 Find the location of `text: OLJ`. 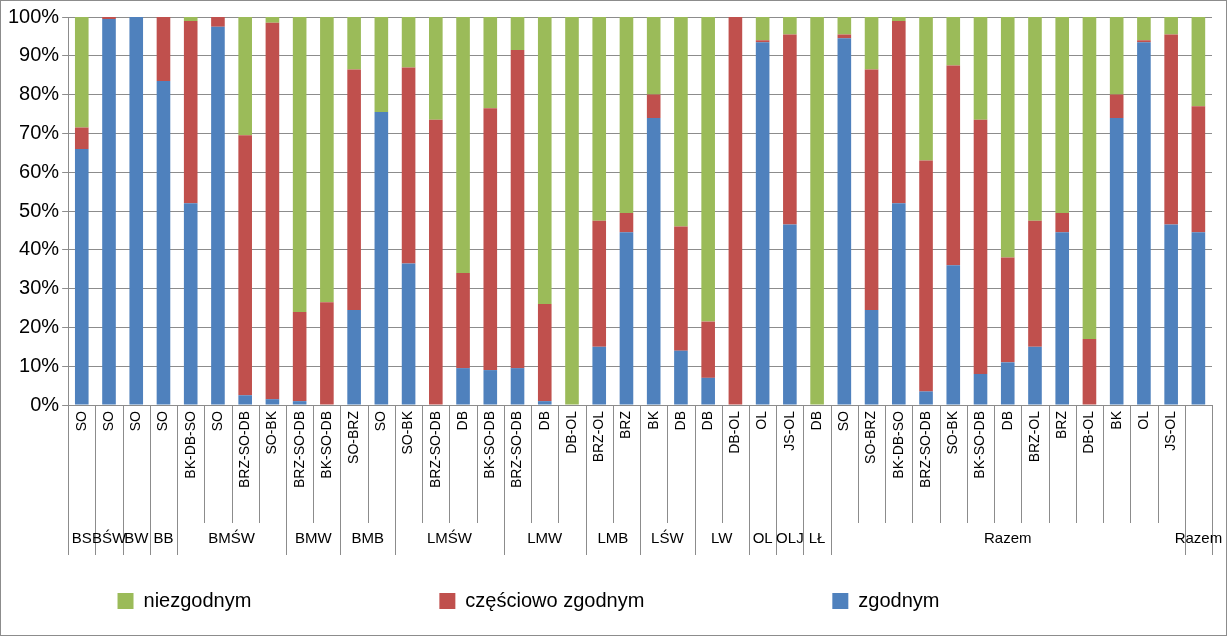

text: OLJ is located at coordinates (790, 538).